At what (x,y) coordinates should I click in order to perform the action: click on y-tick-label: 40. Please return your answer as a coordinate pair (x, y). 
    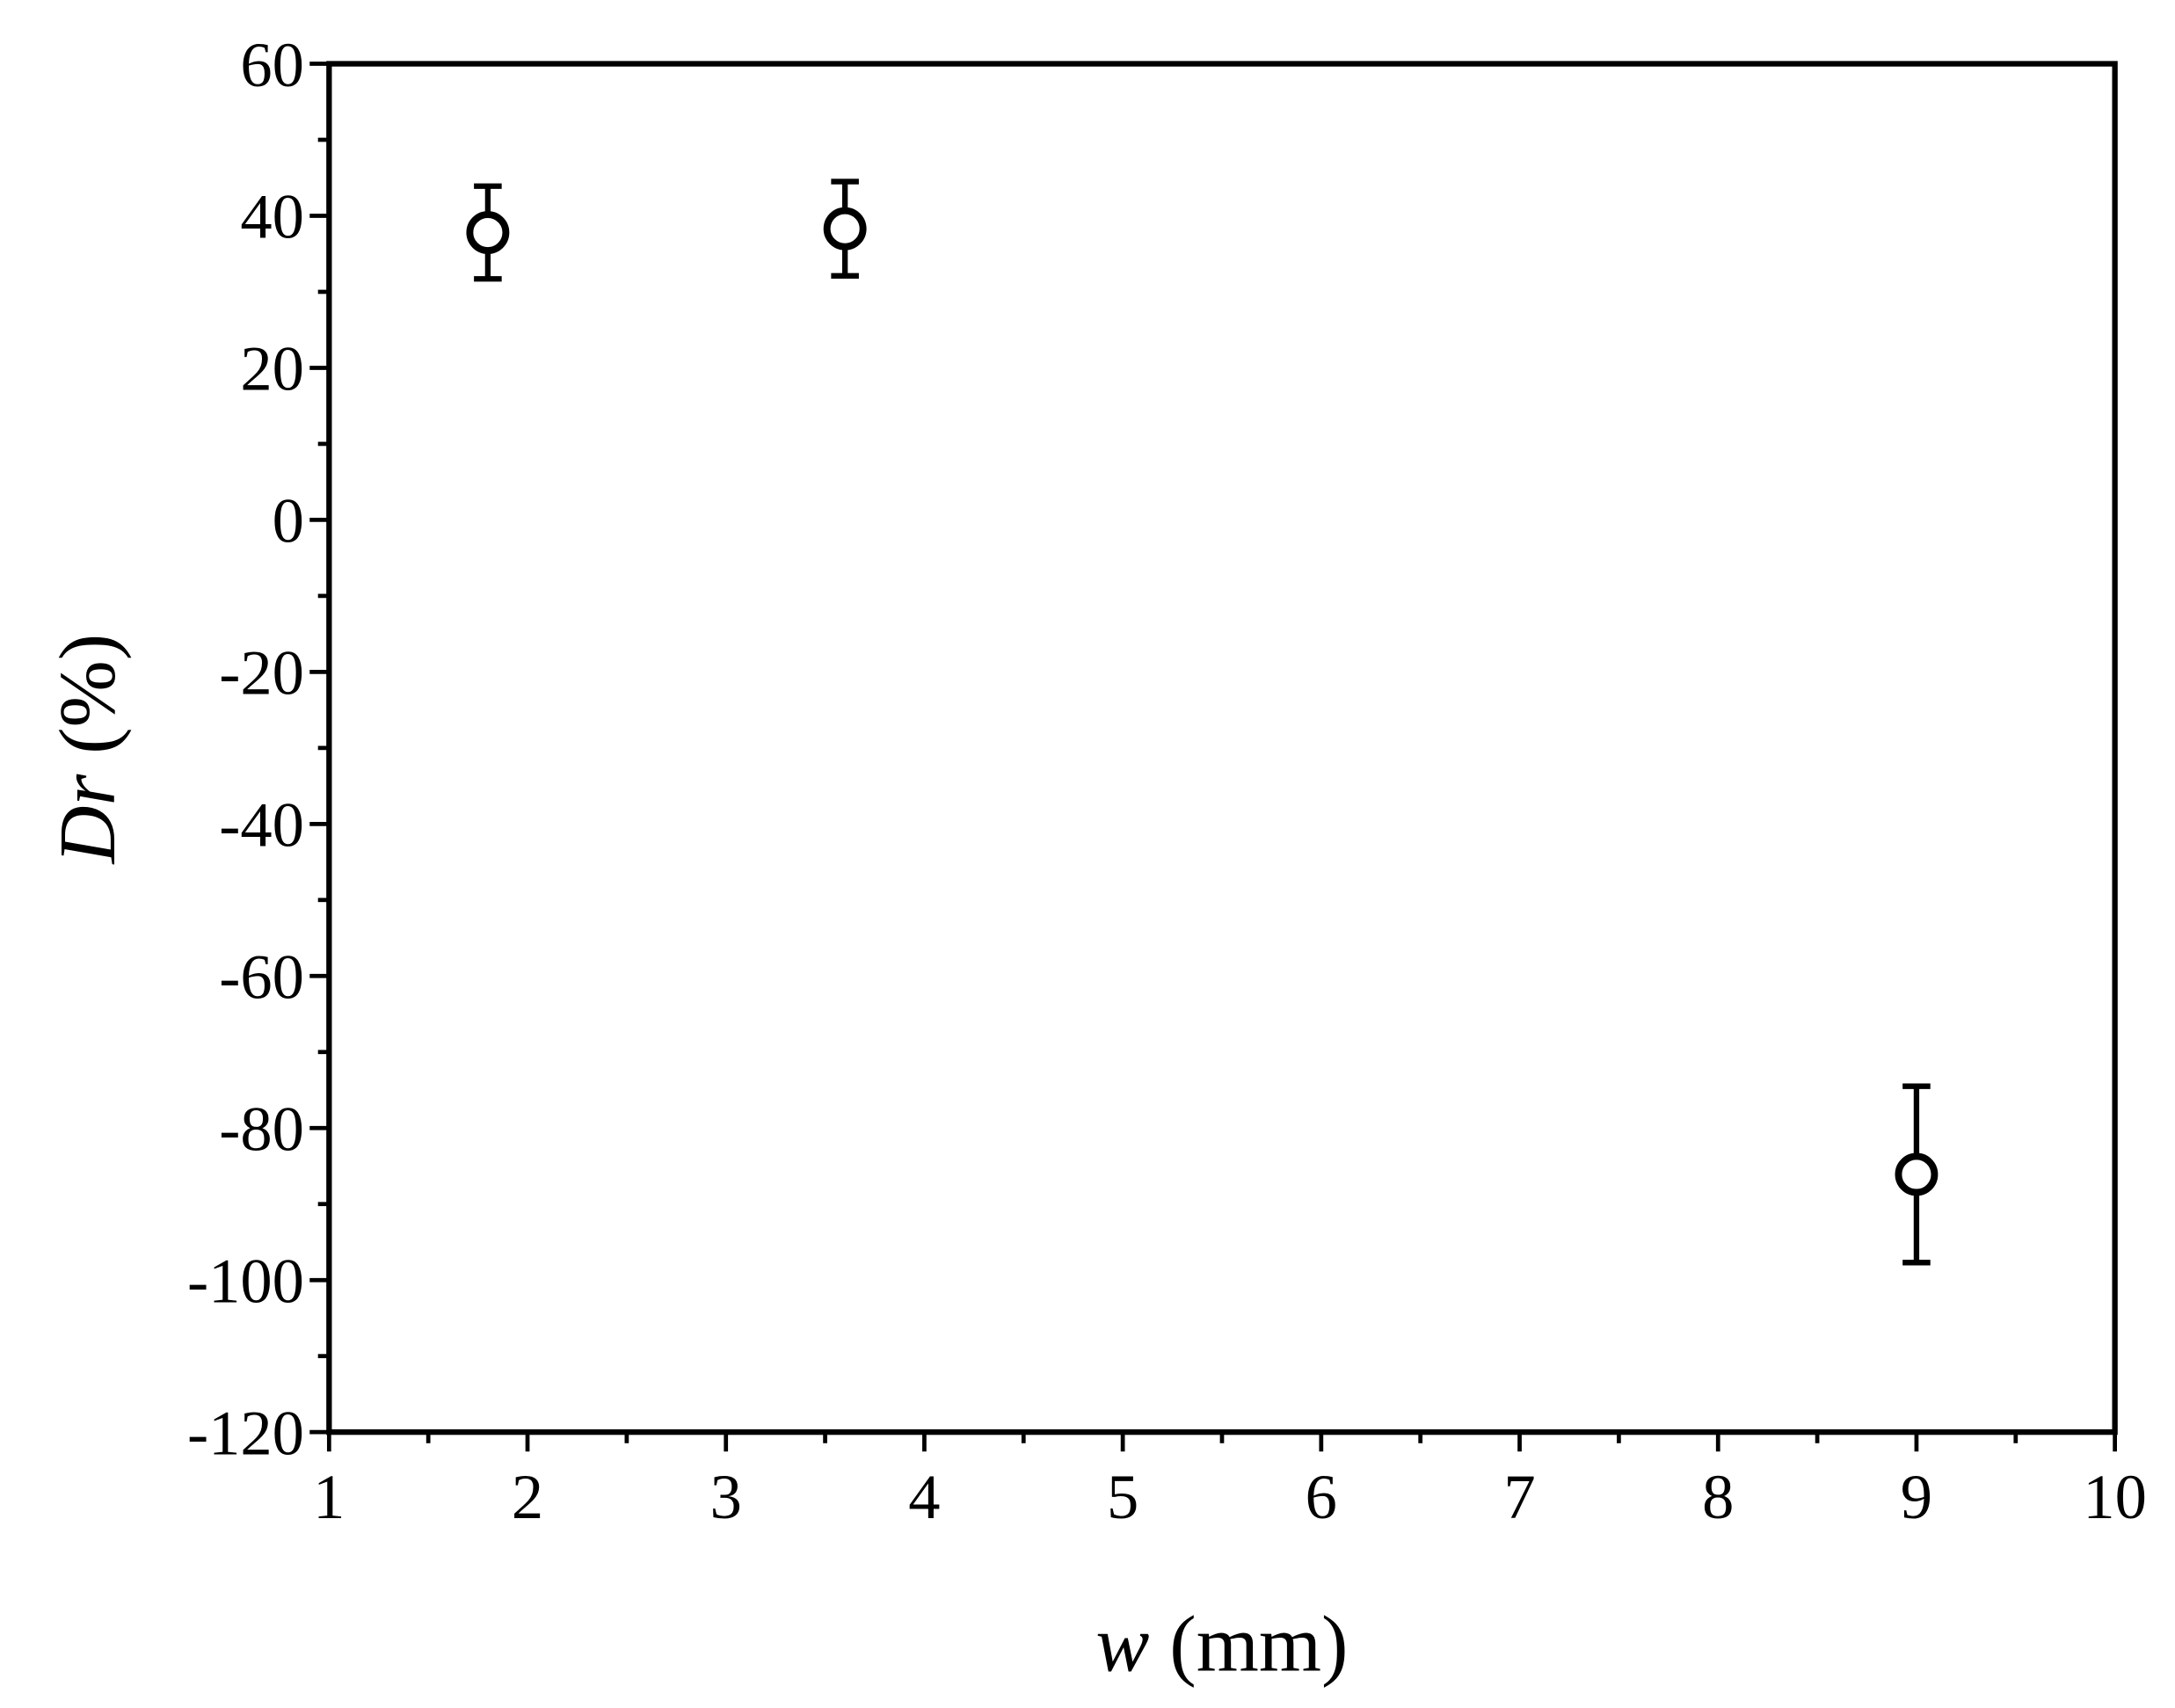
    Looking at the image, I should click on (272, 216).